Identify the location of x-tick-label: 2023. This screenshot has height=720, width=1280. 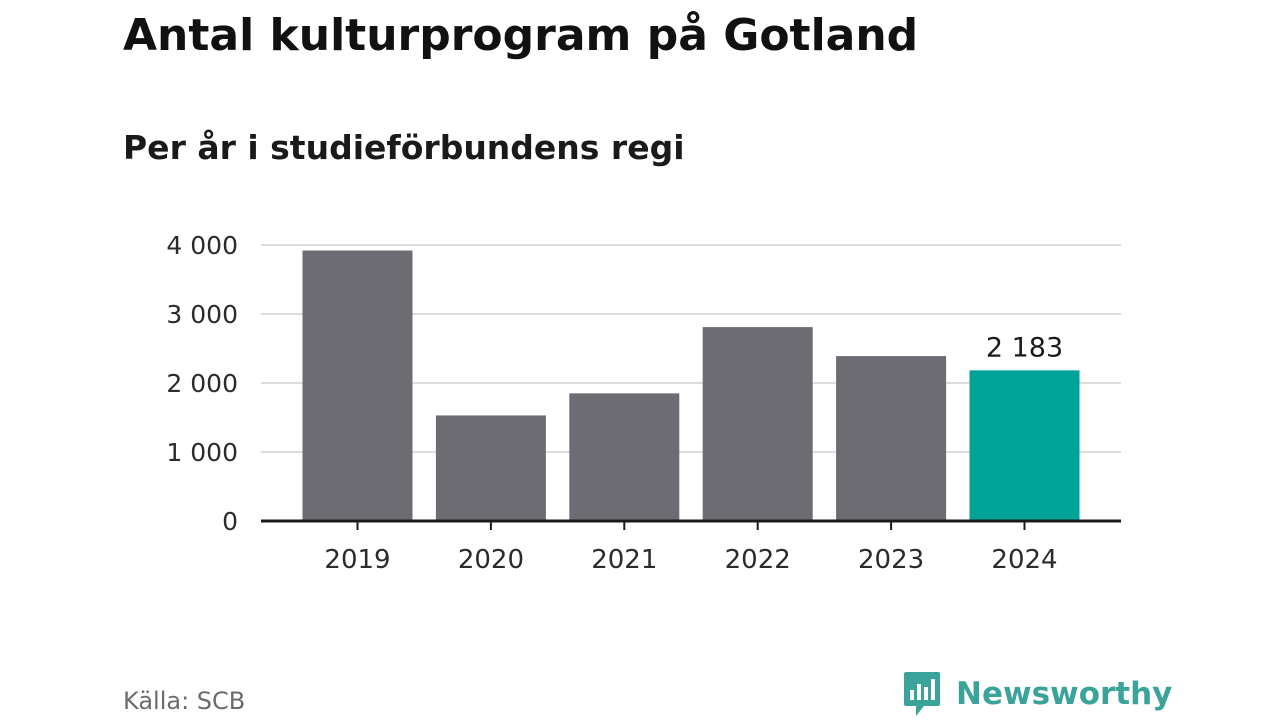
(891, 560).